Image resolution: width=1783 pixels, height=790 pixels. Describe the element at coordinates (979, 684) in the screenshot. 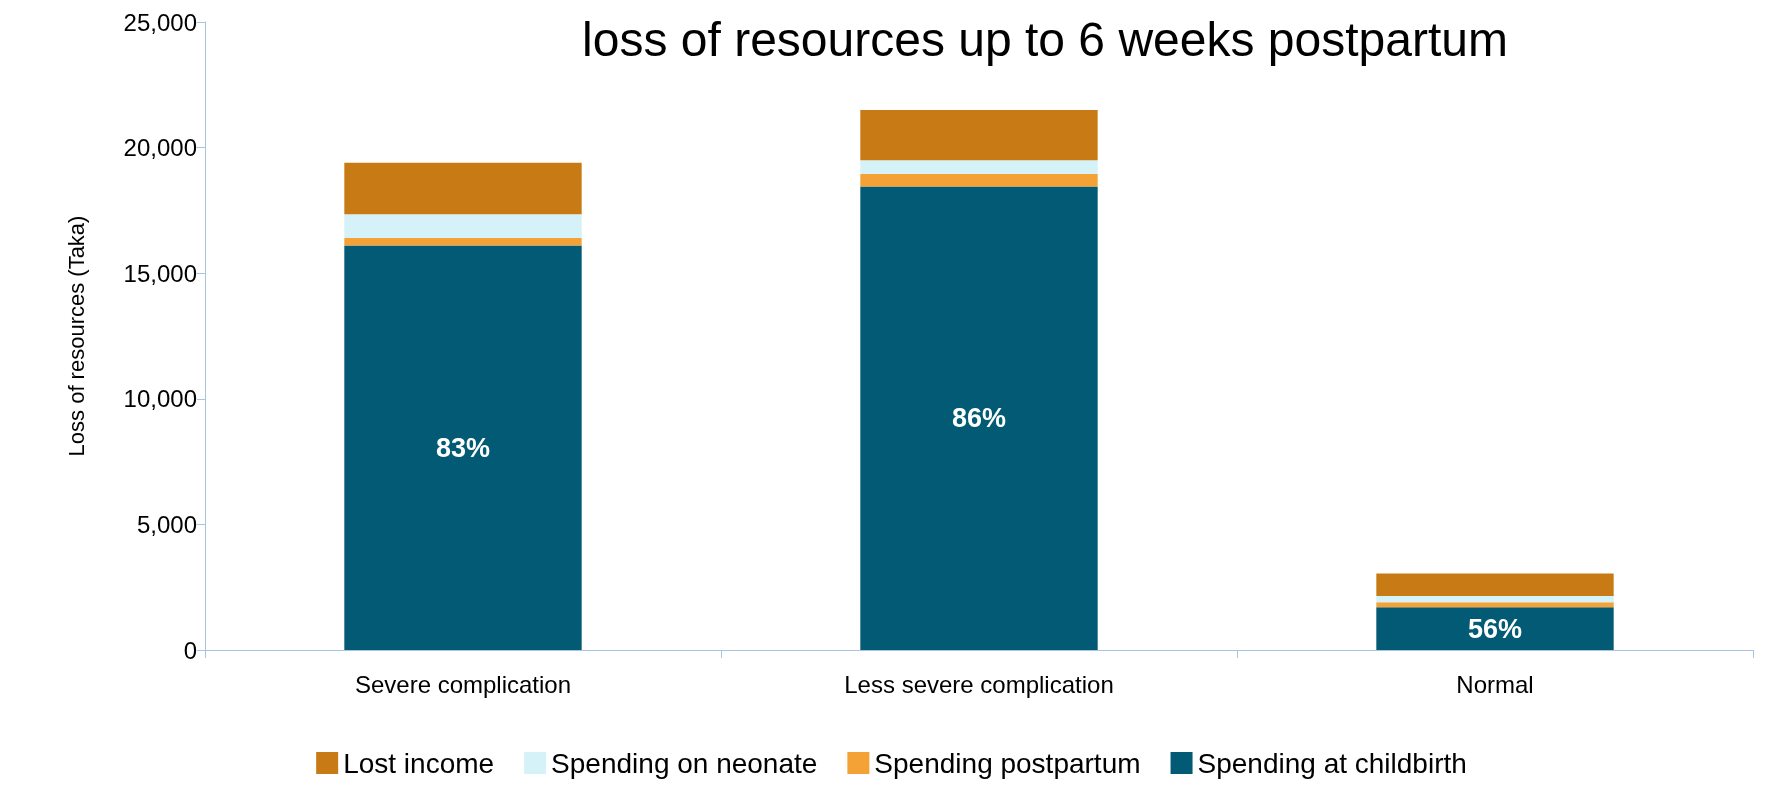

I see `x-tick-label: Less severe complication` at that location.